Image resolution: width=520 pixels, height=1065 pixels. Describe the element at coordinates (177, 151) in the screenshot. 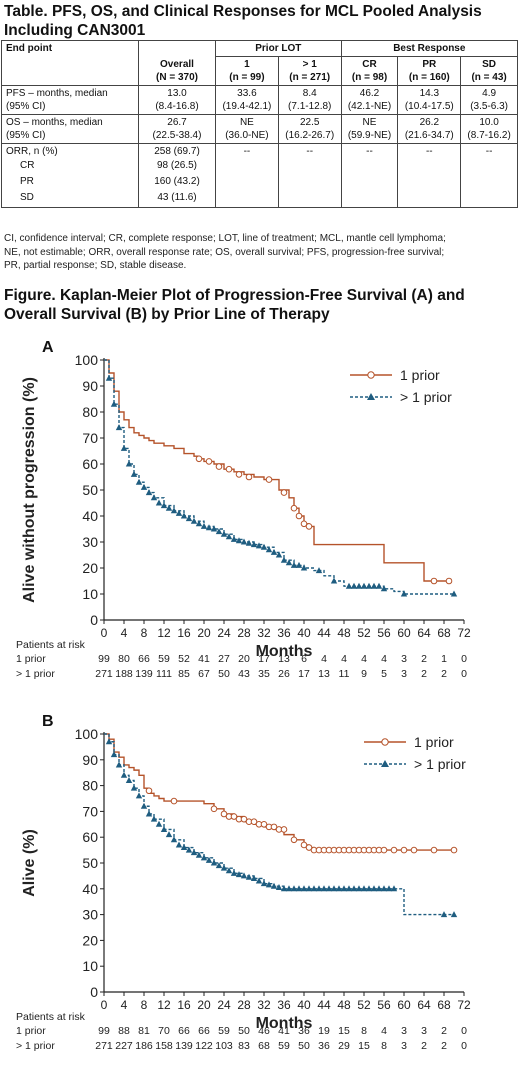

I see `orr-overall-value: 258 (69.7)` at that location.